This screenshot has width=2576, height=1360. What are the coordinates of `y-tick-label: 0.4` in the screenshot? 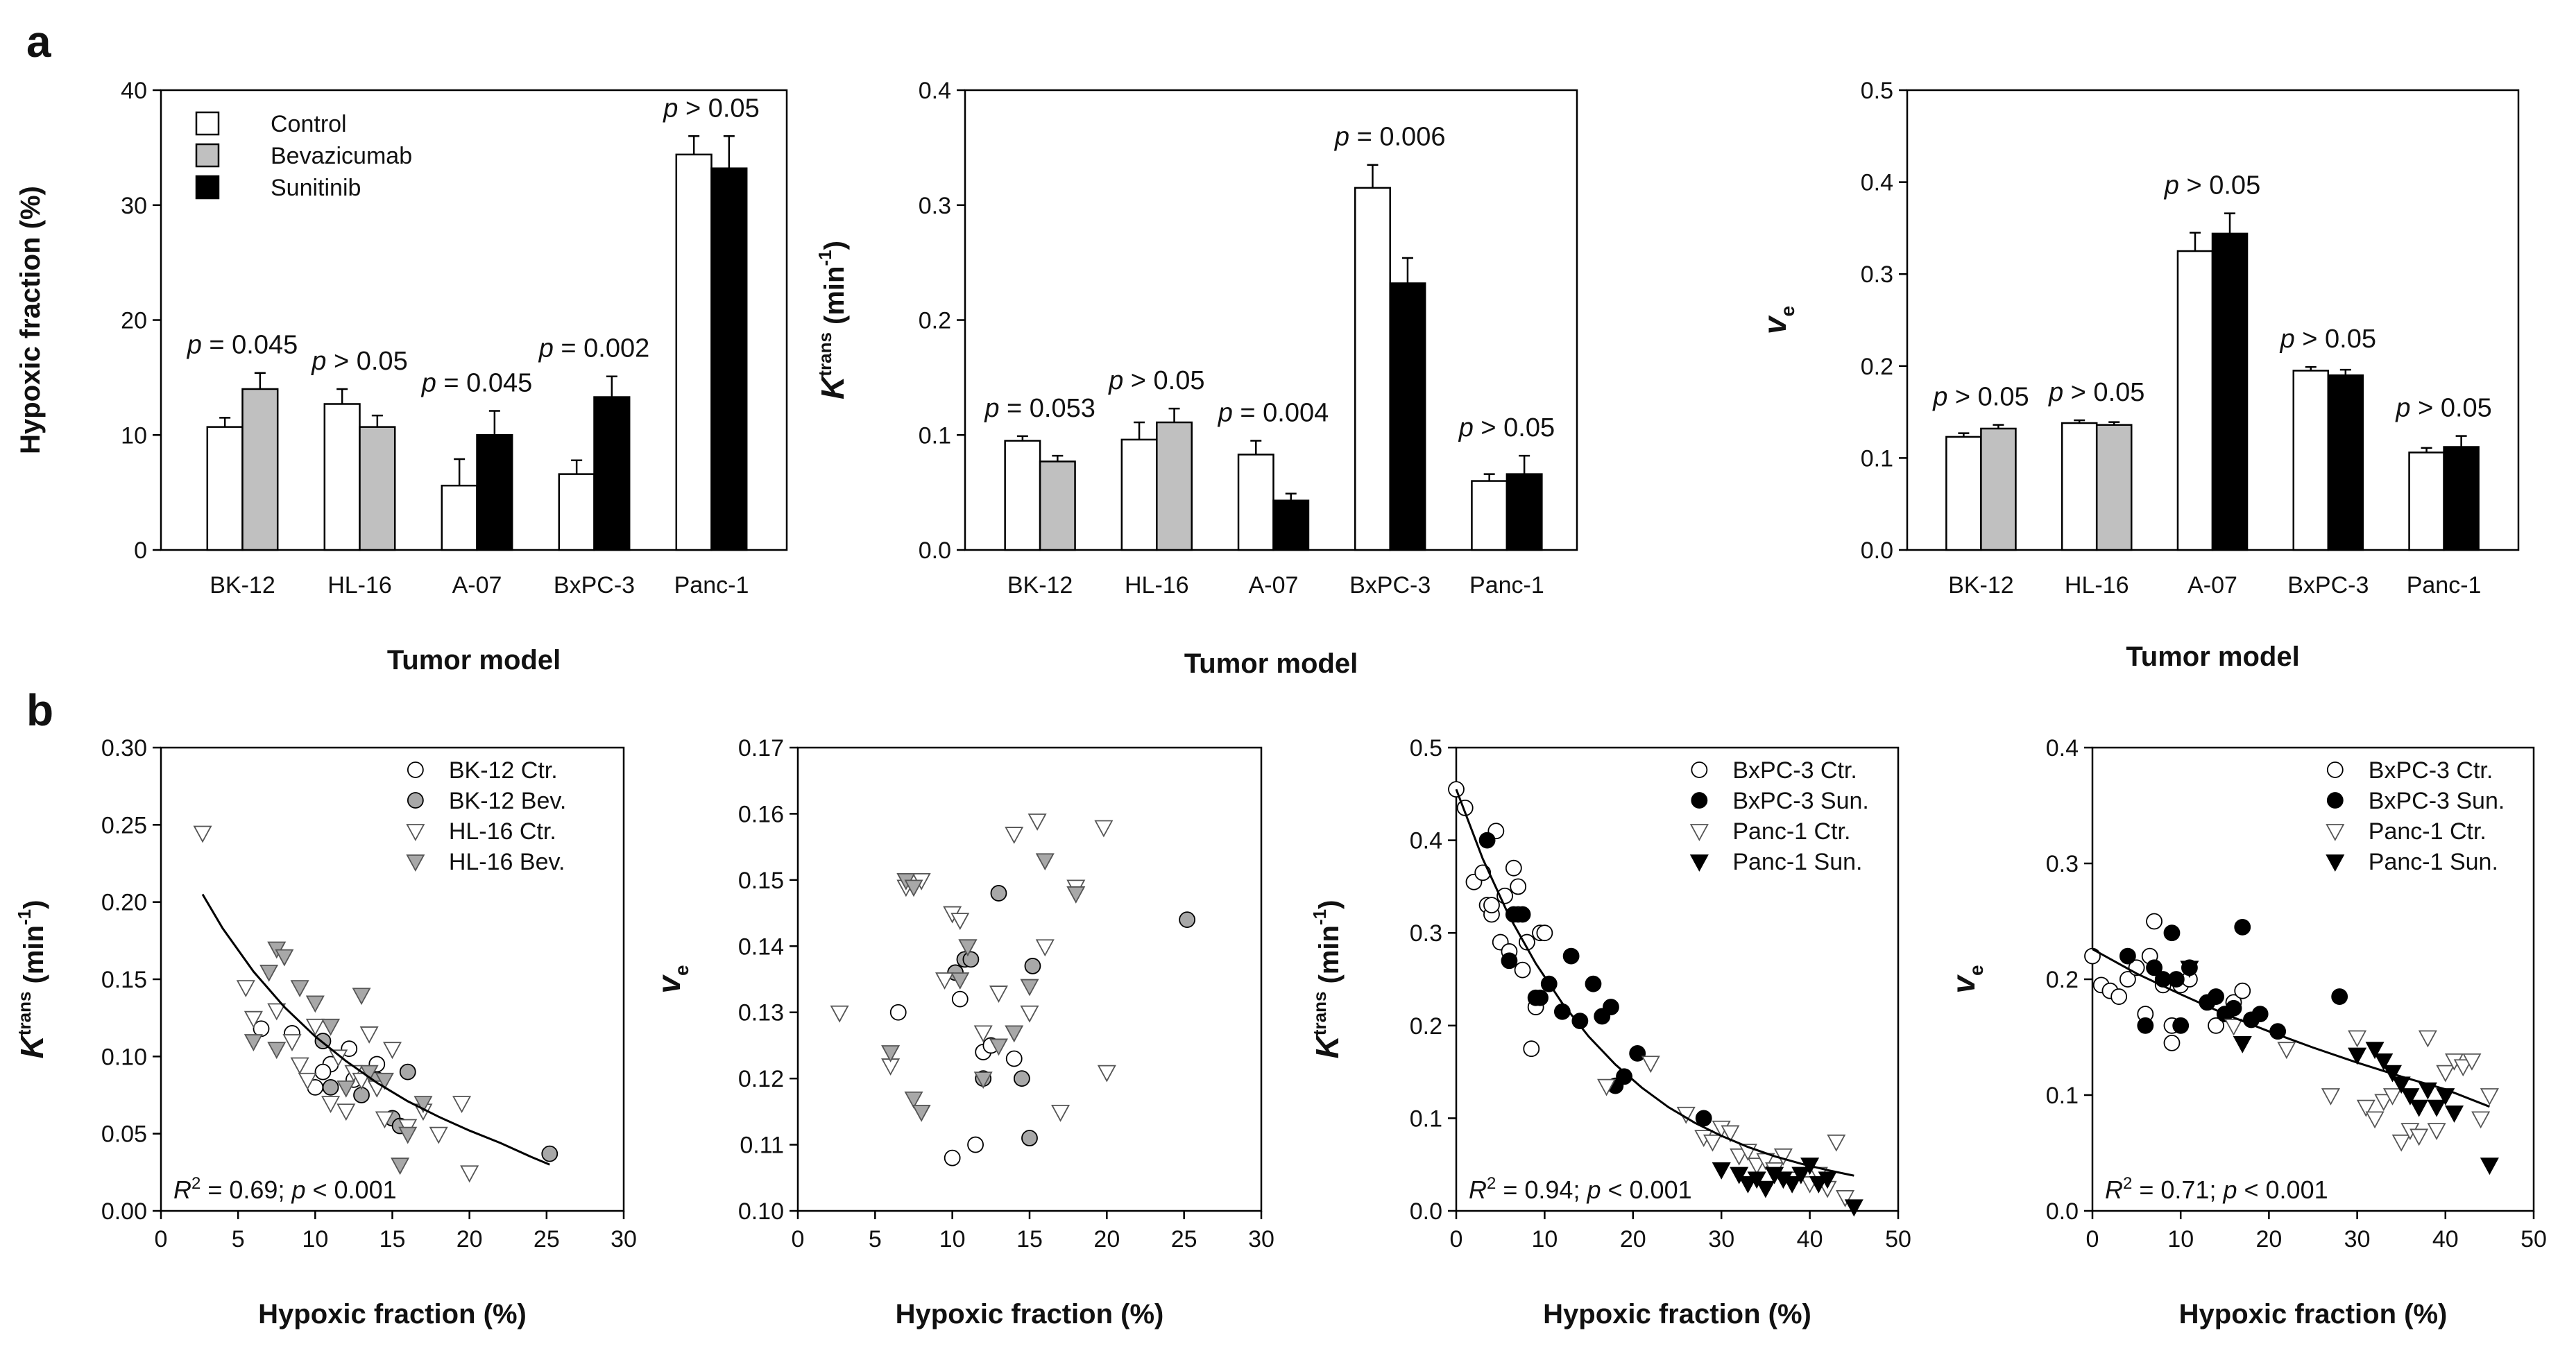 It's located at (935, 91).